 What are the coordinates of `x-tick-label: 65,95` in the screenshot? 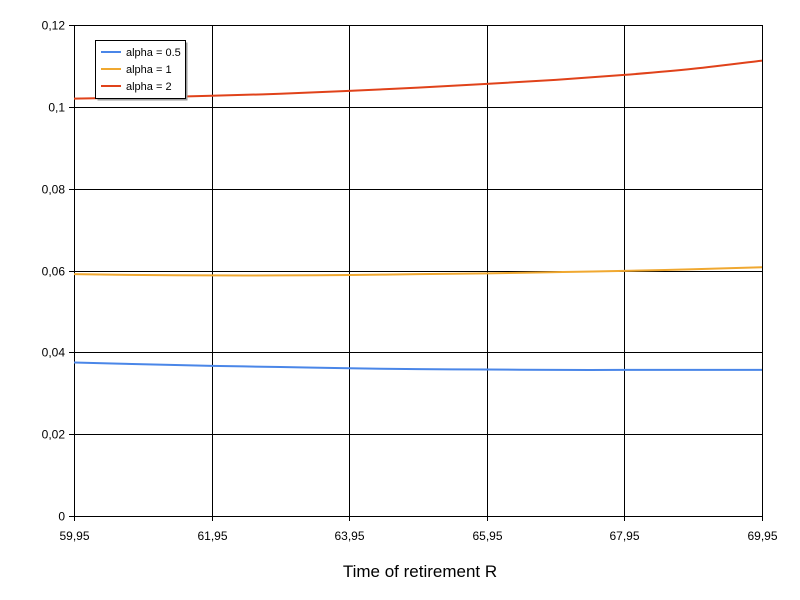 It's located at (487, 536).